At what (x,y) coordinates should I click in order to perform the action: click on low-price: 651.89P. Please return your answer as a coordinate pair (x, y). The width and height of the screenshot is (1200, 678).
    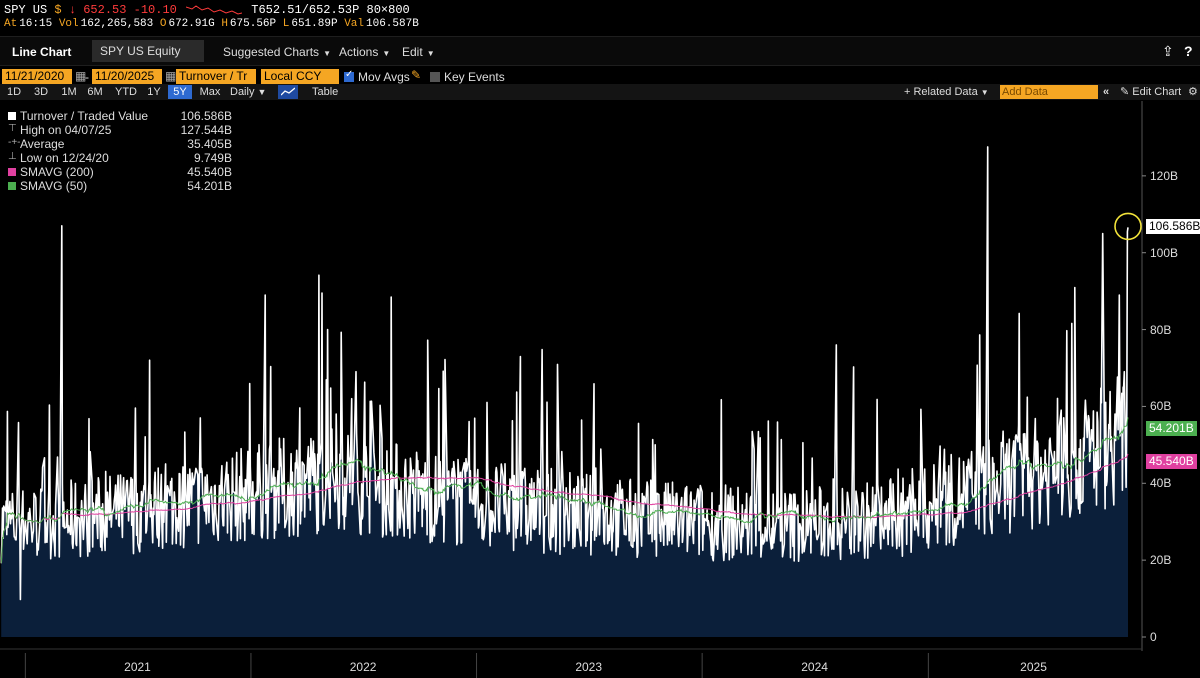
    Looking at the image, I should click on (314, 24).